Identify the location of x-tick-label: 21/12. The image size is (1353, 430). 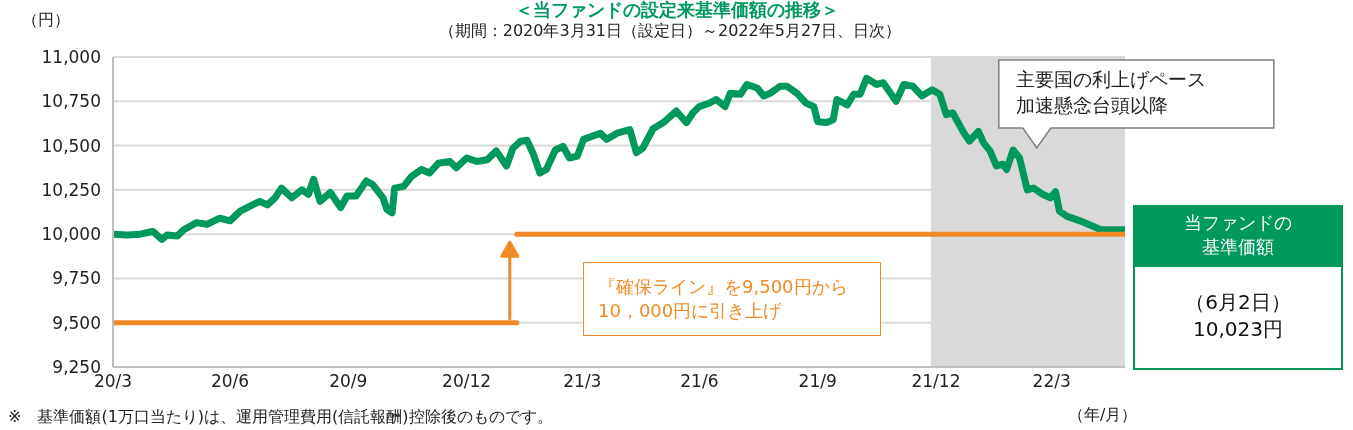
(936, 381).